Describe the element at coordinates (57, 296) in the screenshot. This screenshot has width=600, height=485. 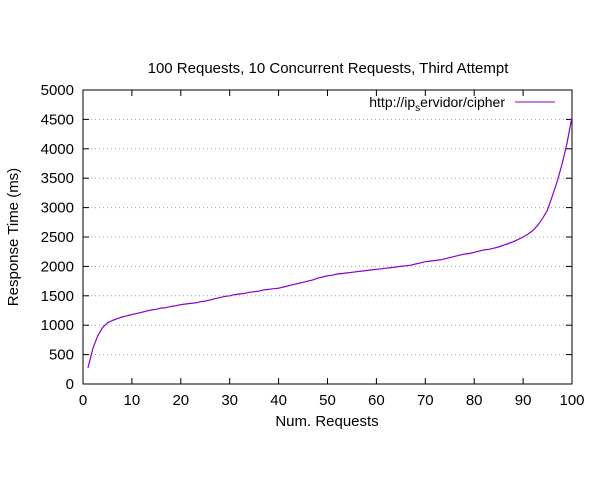
I see `y-tick-label: 1500` at that location.